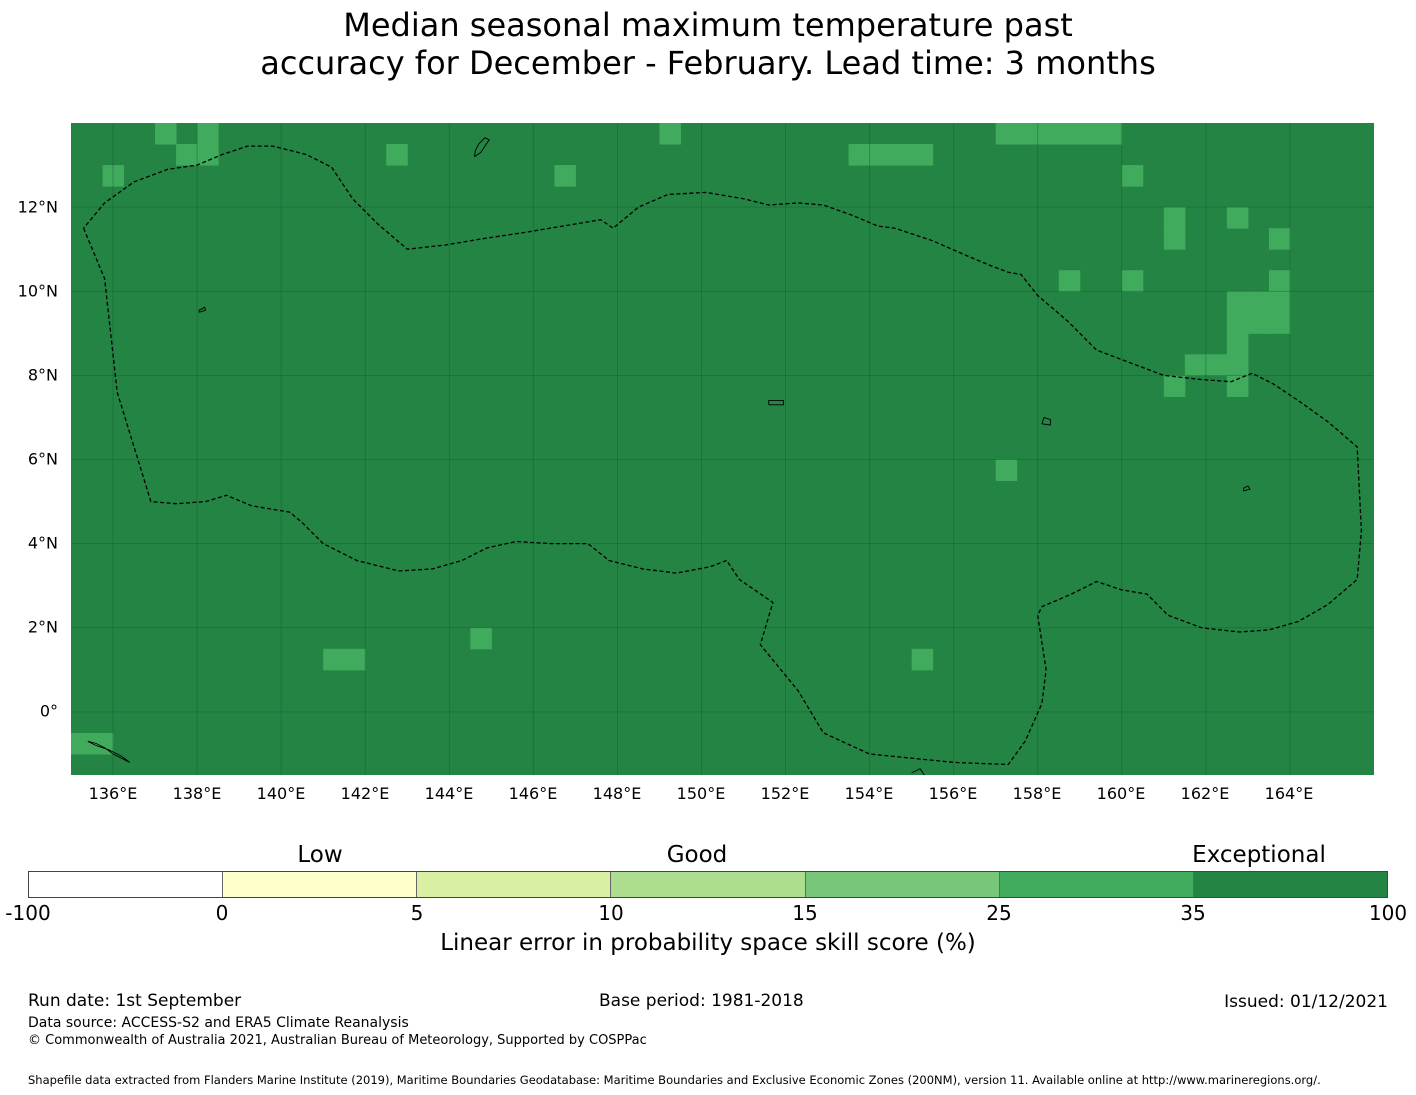  I want to click on legend-label-low: Low, so click(320, 855).